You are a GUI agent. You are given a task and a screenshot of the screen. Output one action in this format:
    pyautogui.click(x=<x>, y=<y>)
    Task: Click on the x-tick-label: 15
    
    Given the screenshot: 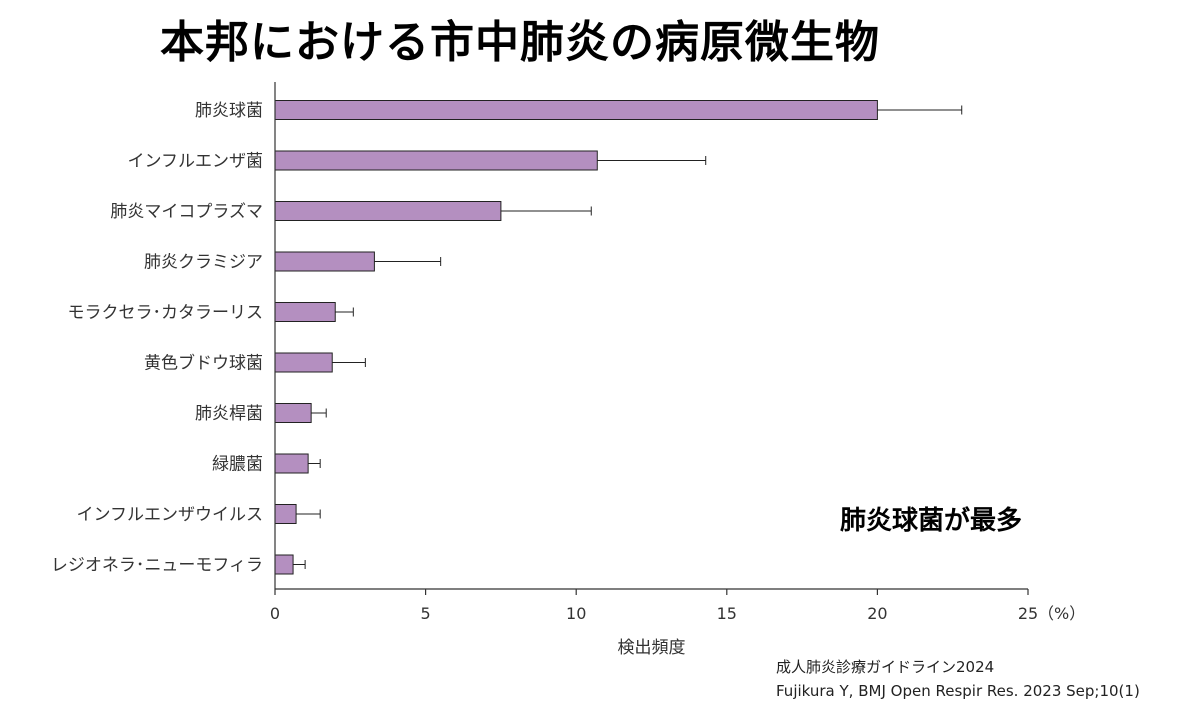 What is the action you would take?
    pyautogui.click(x=727, y=613)
    